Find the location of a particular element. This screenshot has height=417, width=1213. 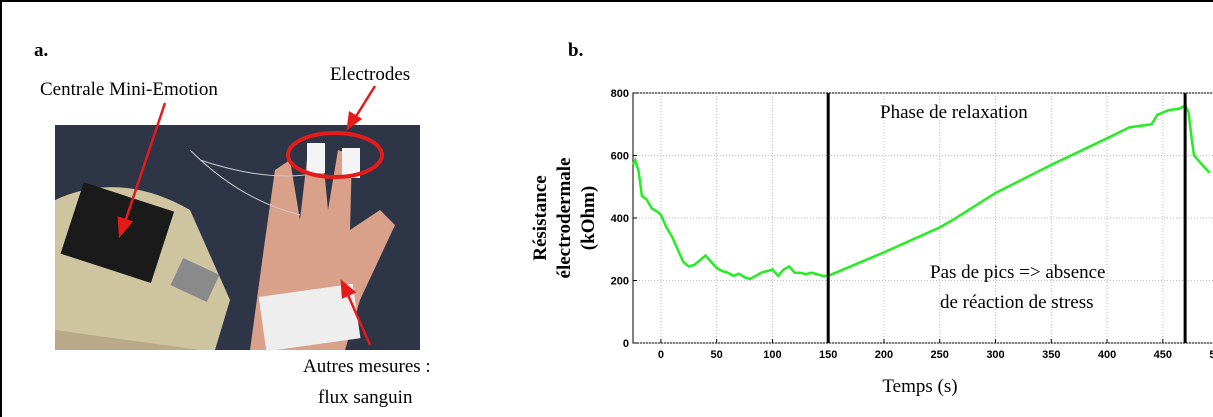

x-tick-label: 100 is located at coordinates (772, 355).